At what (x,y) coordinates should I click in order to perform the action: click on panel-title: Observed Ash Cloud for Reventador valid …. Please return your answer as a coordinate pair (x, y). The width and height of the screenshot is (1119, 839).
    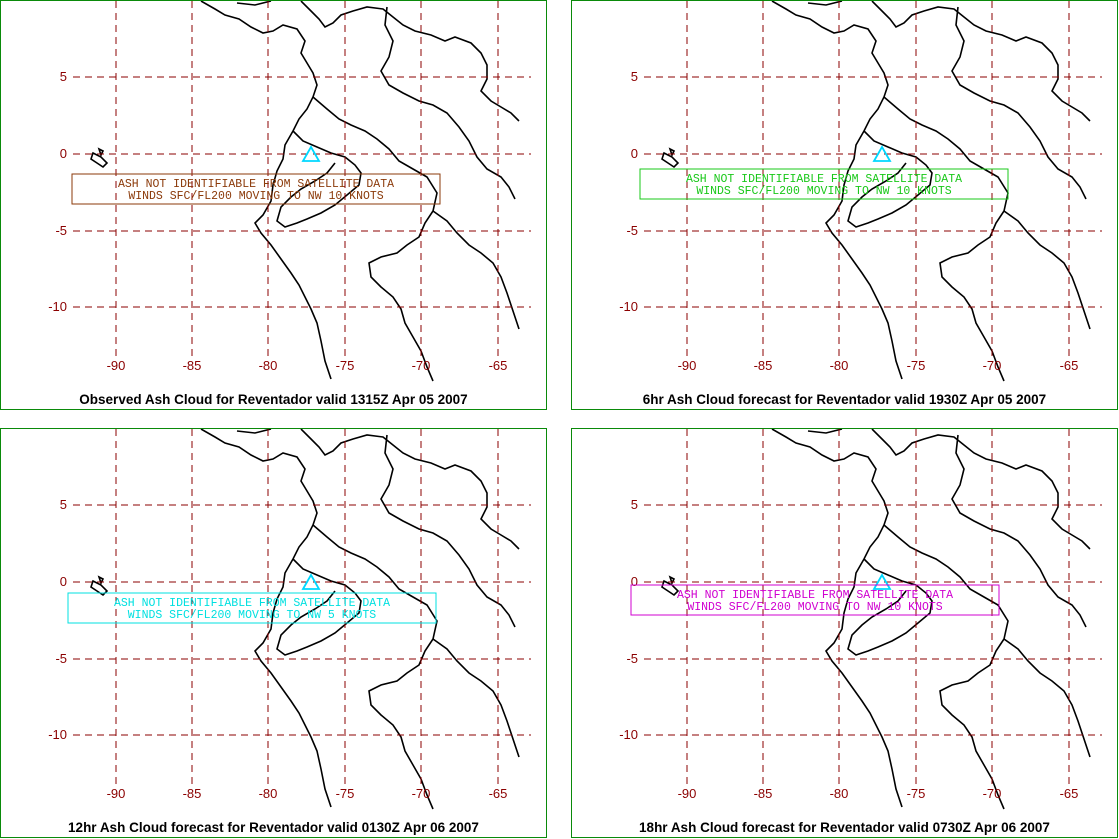
    Looking at the image, I should click on (273, 399).